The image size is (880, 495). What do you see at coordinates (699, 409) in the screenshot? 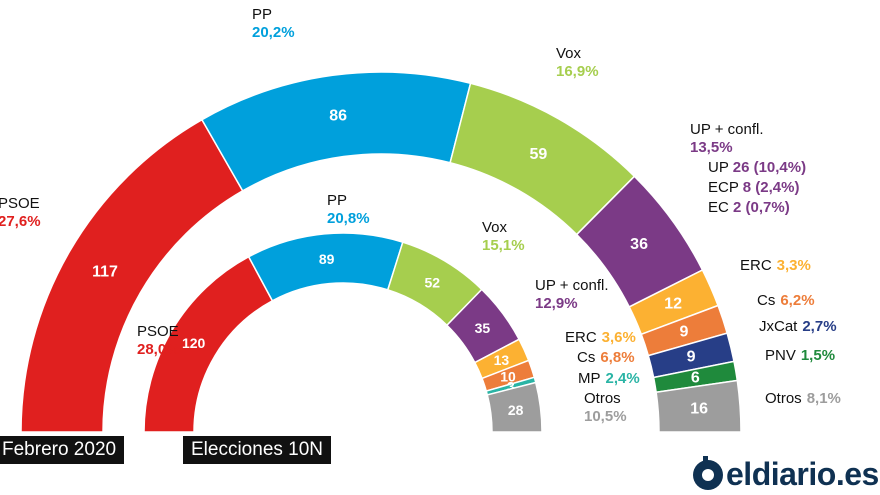
I see `seat-count-0-8: 16` at bounding box center [699, 409].